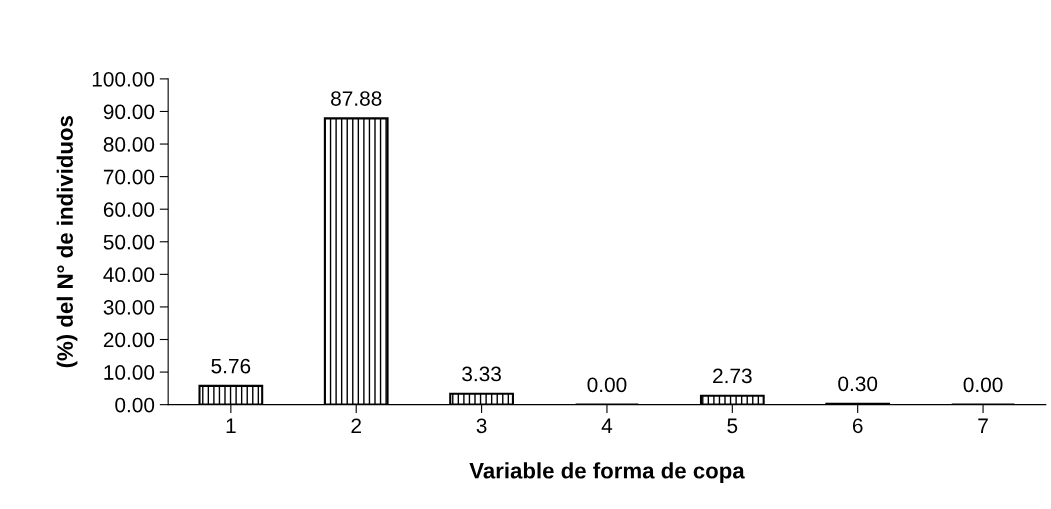 The width and height of the screenshot is (1051, 509). I want to click on data-label: 87.88, so click(356, 98).